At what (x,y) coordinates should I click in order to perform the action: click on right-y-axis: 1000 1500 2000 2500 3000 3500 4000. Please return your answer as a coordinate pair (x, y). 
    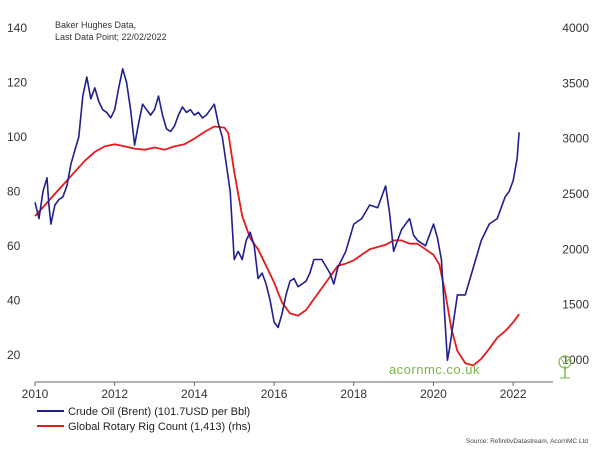
    Looking at the image, I should click on (575, 194).